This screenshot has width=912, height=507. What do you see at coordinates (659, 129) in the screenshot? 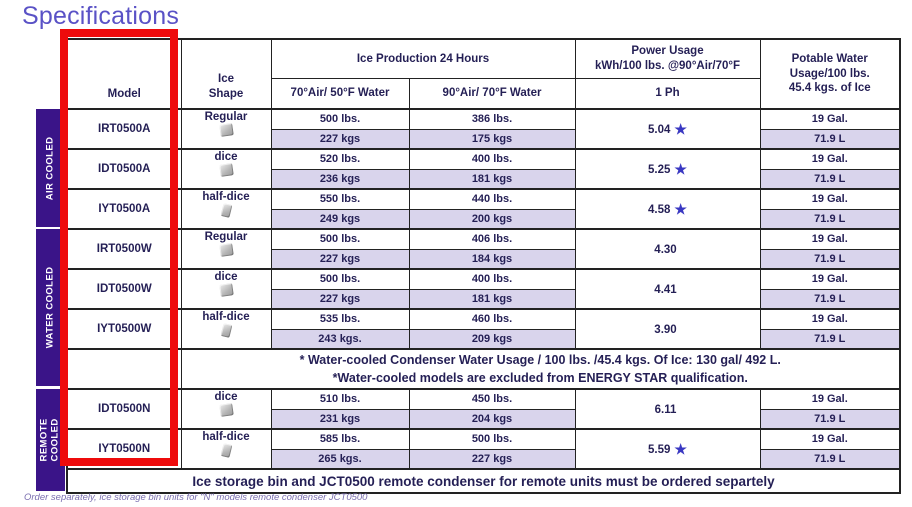
I see `power-value: 5.04` at bounding box center [659, 129].